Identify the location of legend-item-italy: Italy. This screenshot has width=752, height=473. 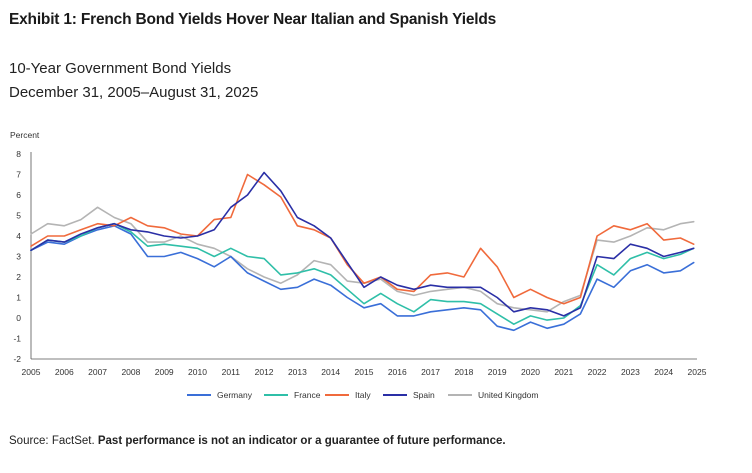
(348, 395).